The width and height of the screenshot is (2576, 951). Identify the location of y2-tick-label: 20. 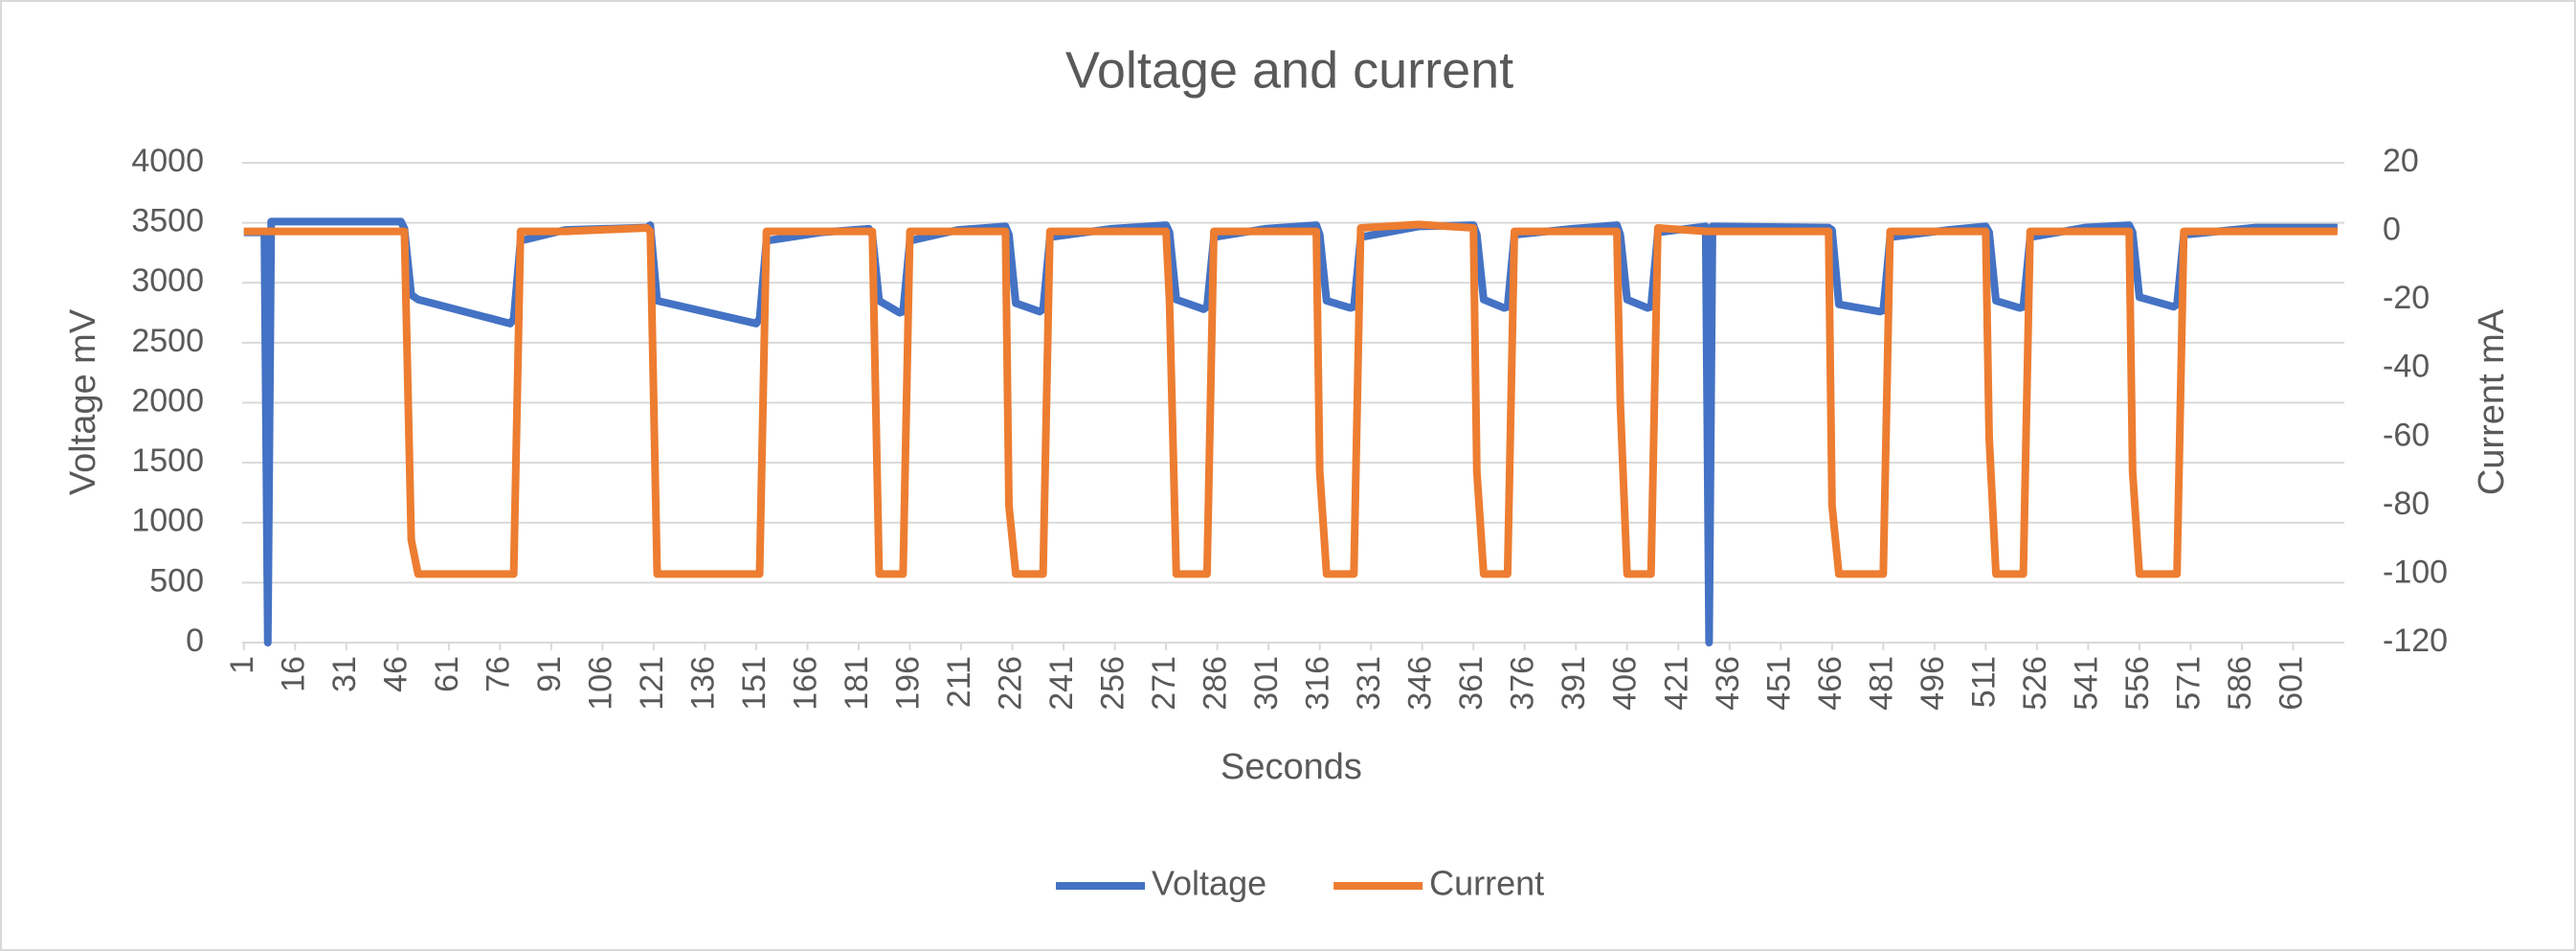
(2401, 161).